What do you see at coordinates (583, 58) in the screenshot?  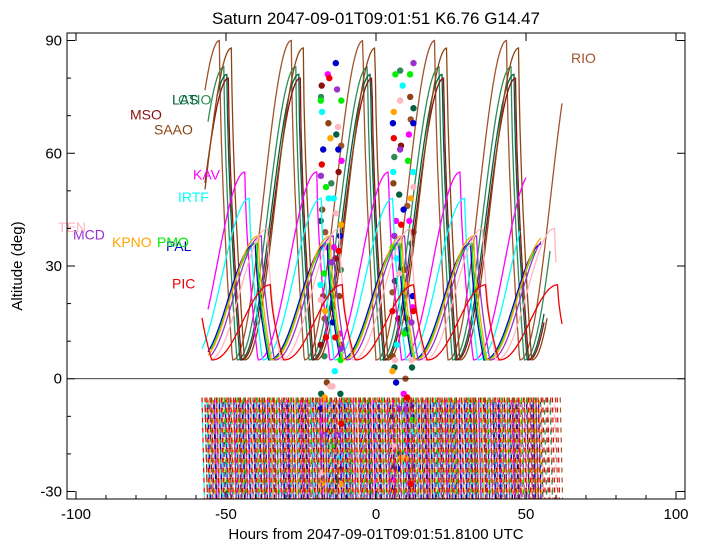 I see `legend-label-rio: RIO` at bounding box center [583, 58].